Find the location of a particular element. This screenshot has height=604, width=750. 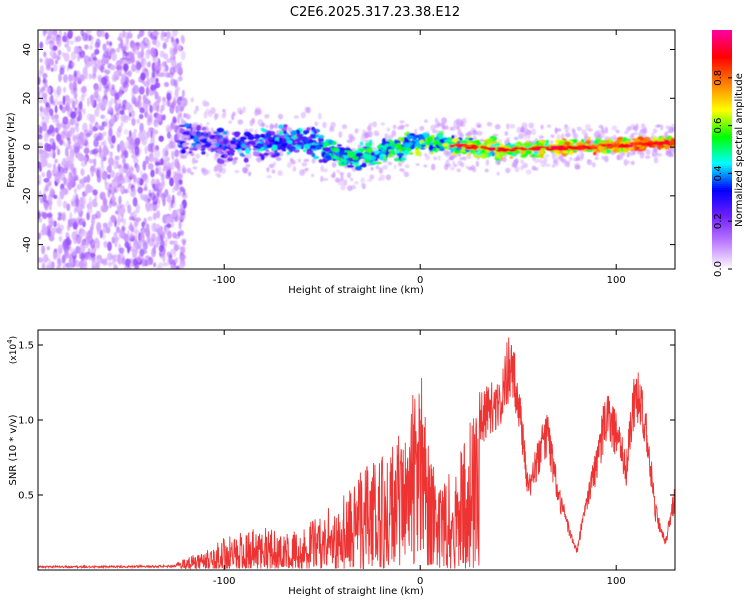

colorbar-label: Normalized spectral amplitude is located at coordinates (739, 150).